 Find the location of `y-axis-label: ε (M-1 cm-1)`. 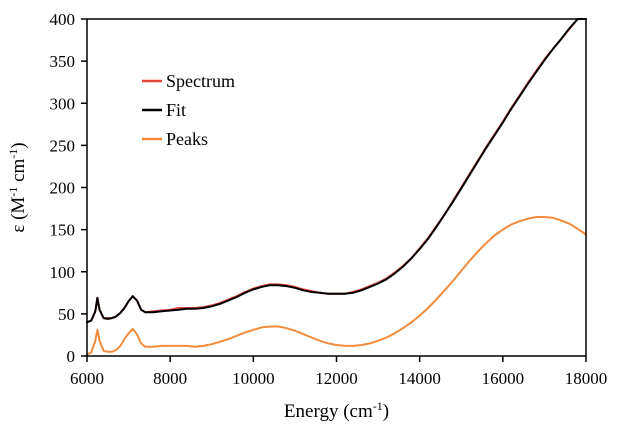

y-axis-label: ε (M-1 cm-1) is located at coordinates (17, 187).